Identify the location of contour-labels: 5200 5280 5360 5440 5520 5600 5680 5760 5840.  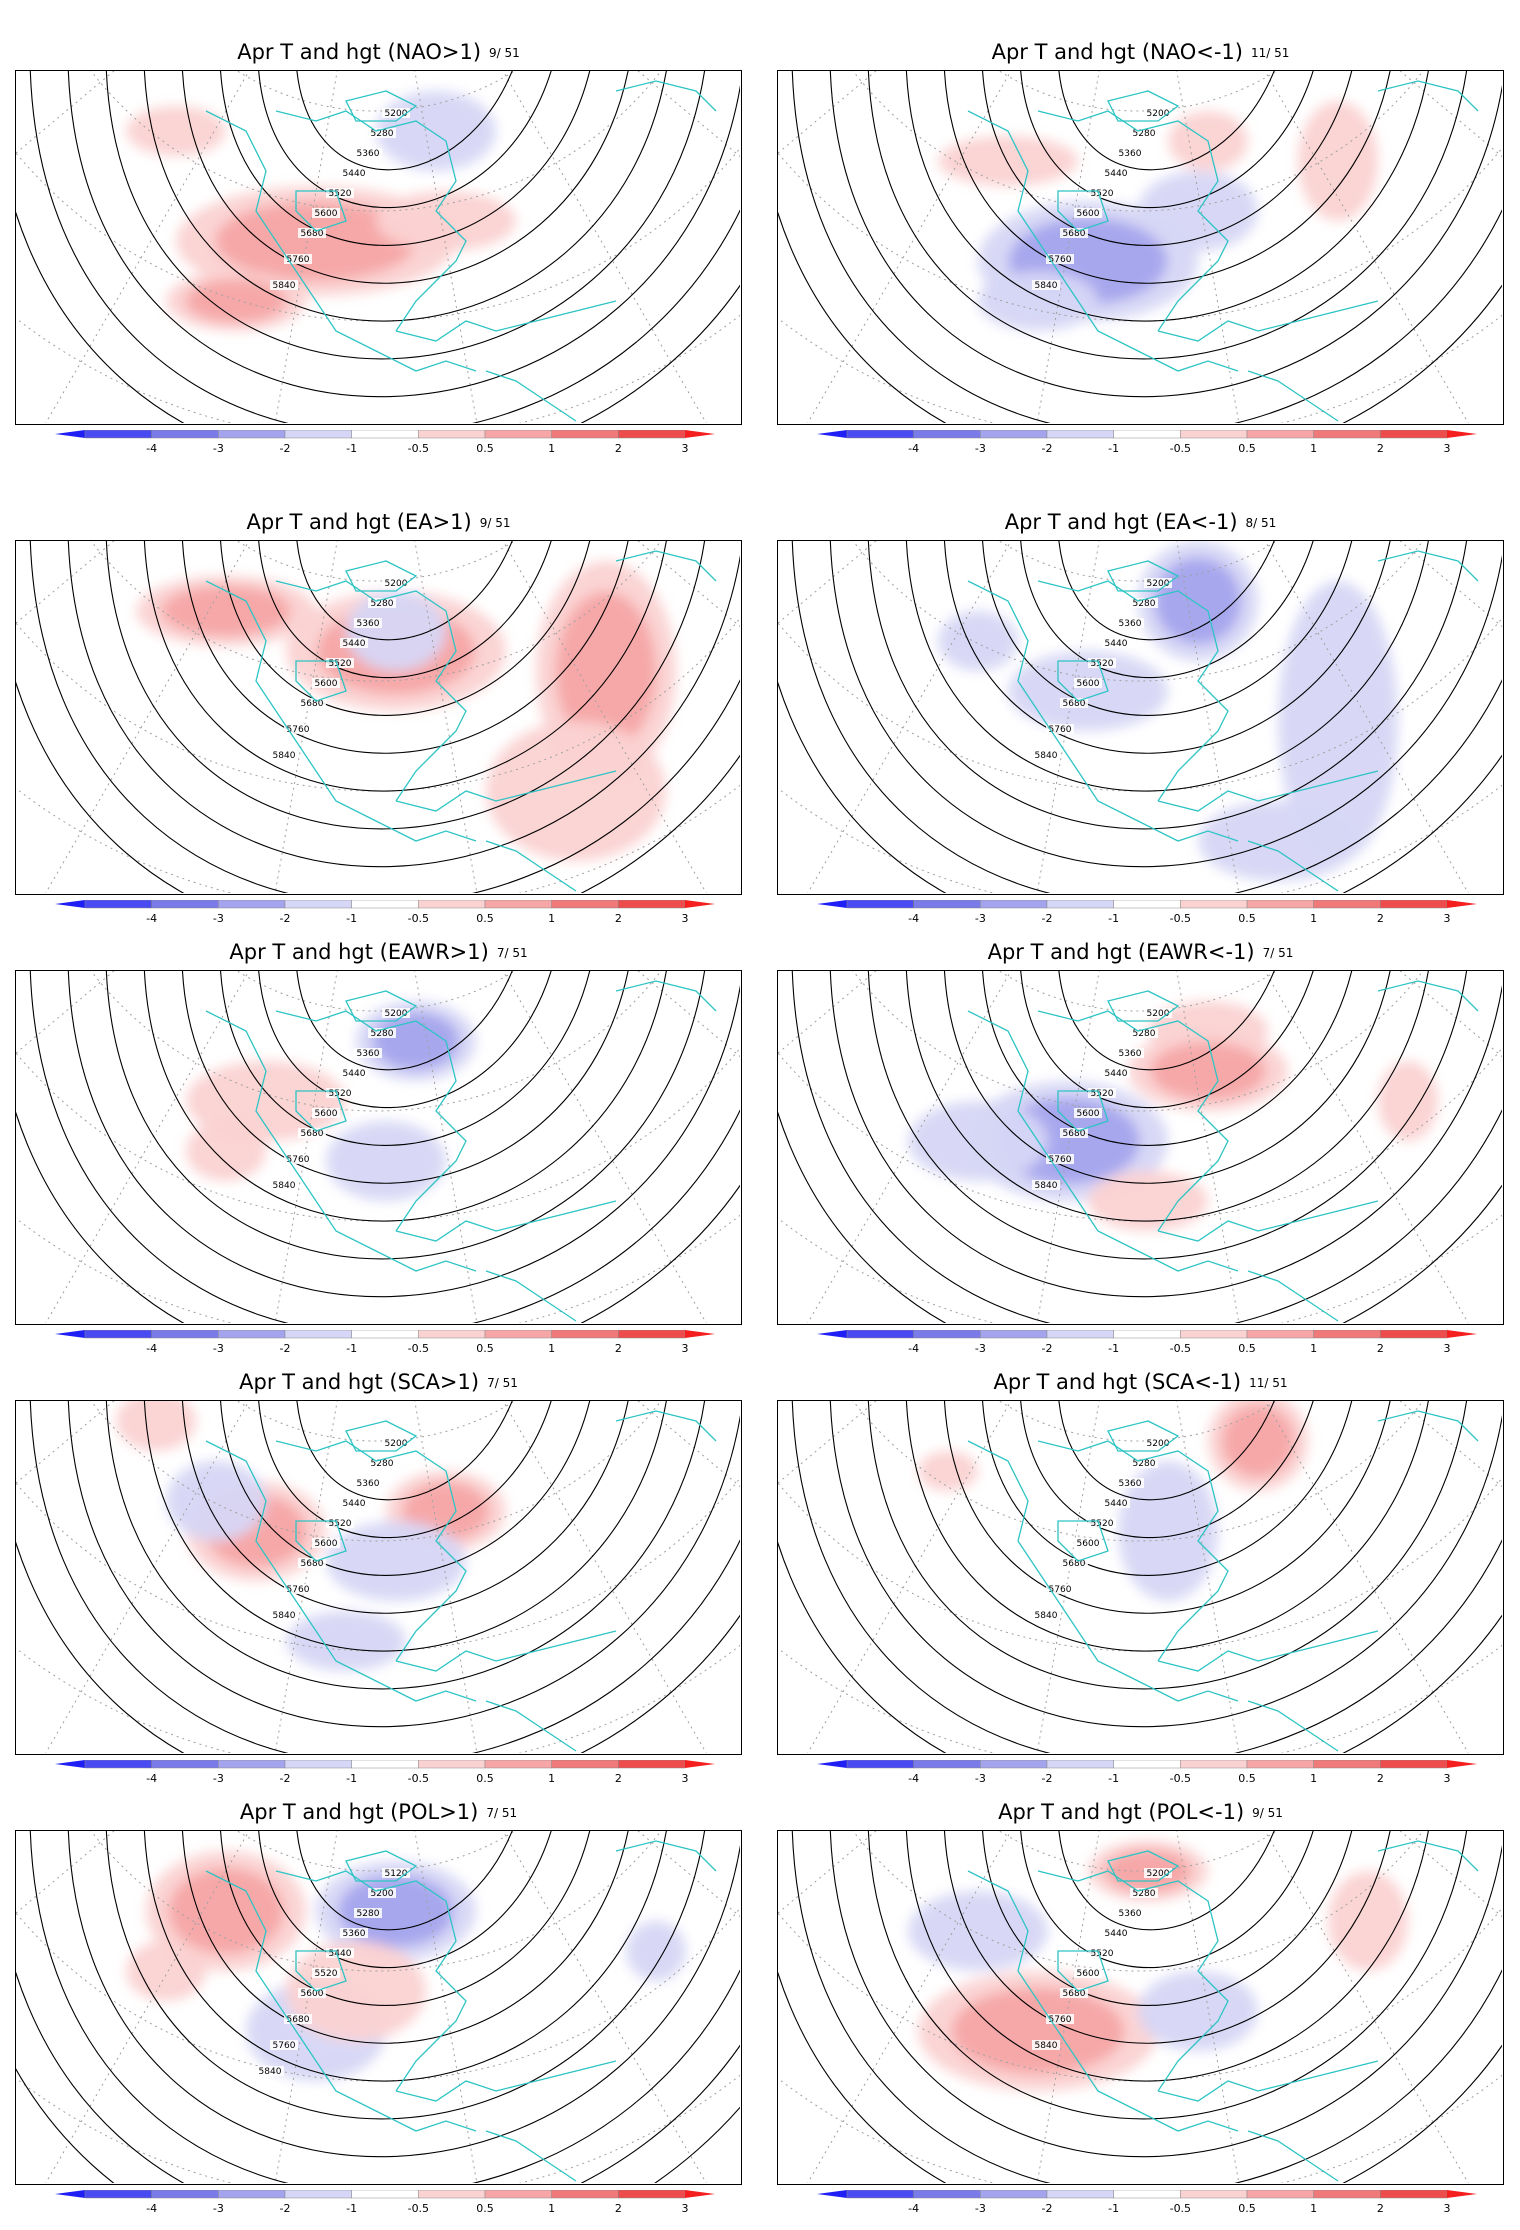
(340, 669).